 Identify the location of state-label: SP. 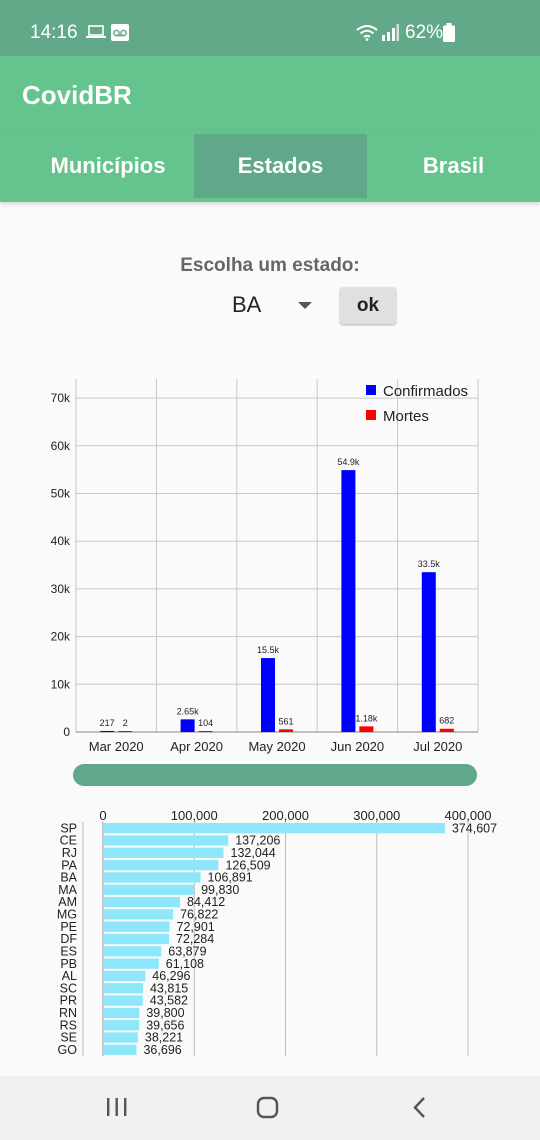
(68, 828).